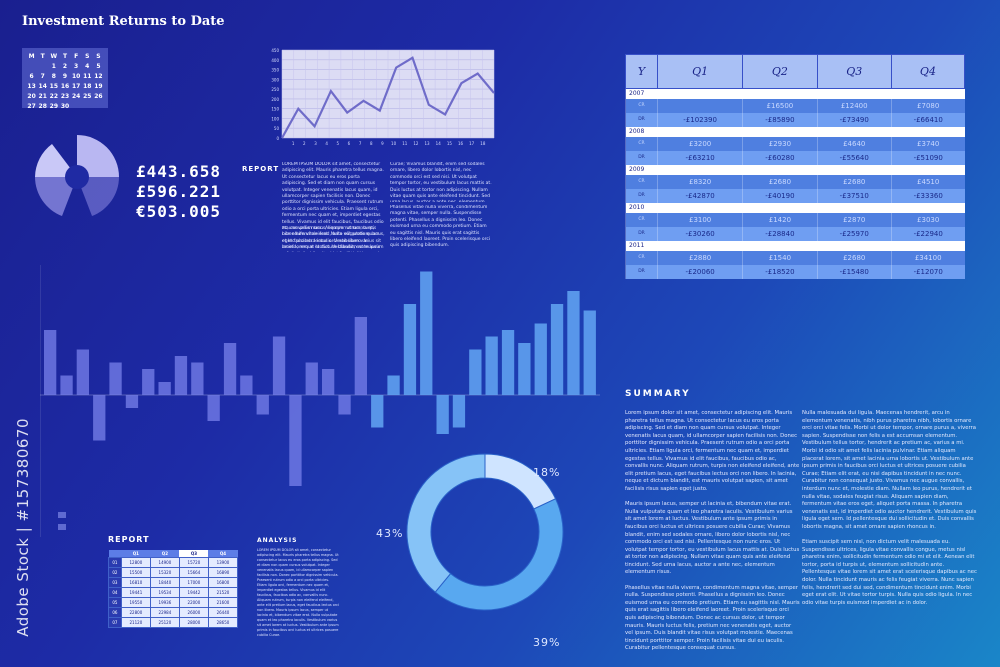 This screenshot has width=1000, height=667. Describe the element at coordinates (795, 131) in the screenshot. I see `quarter-table-year: 2008` at that location.